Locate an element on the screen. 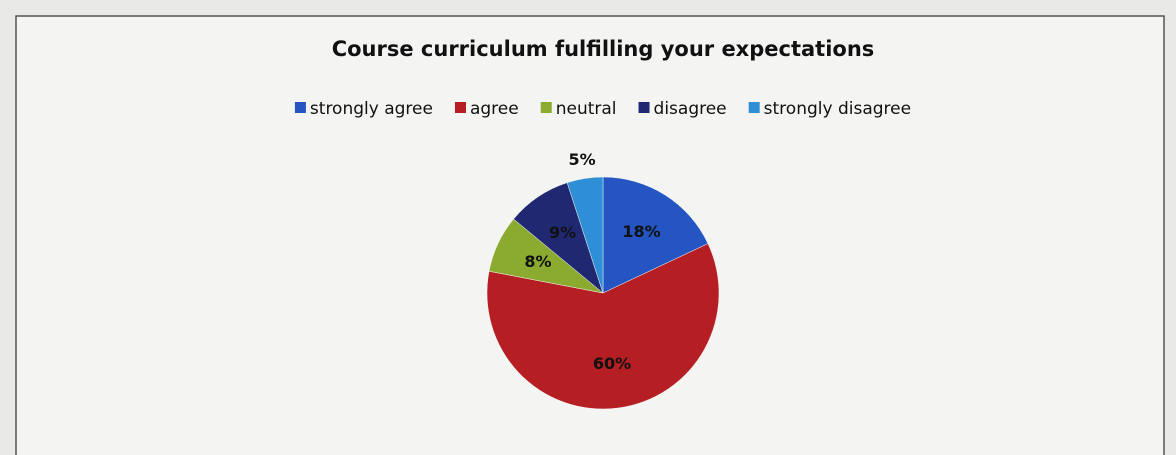 Image resolution: width=1176 pixels, height=455 pixels. legend-label: agree is located at coordinates (494, 109).